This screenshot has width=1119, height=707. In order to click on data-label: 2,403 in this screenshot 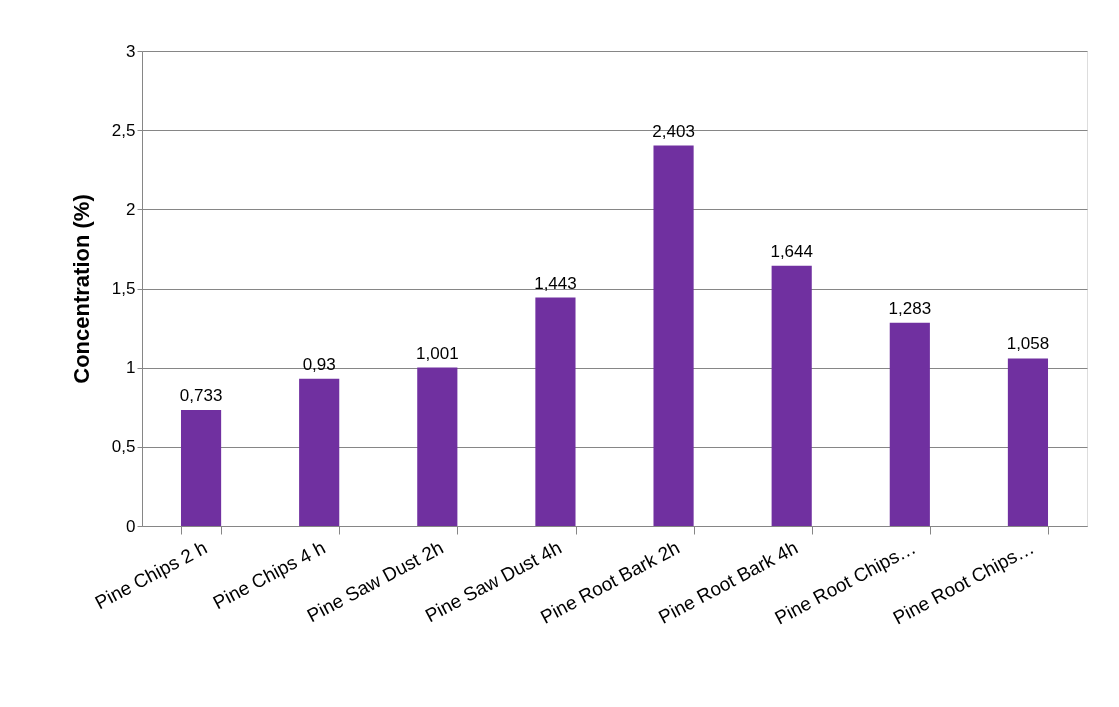, I will do `click(673, 131)`.